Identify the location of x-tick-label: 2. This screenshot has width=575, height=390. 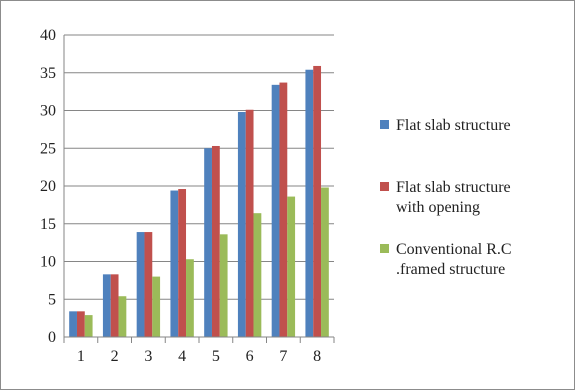
(115, 356).